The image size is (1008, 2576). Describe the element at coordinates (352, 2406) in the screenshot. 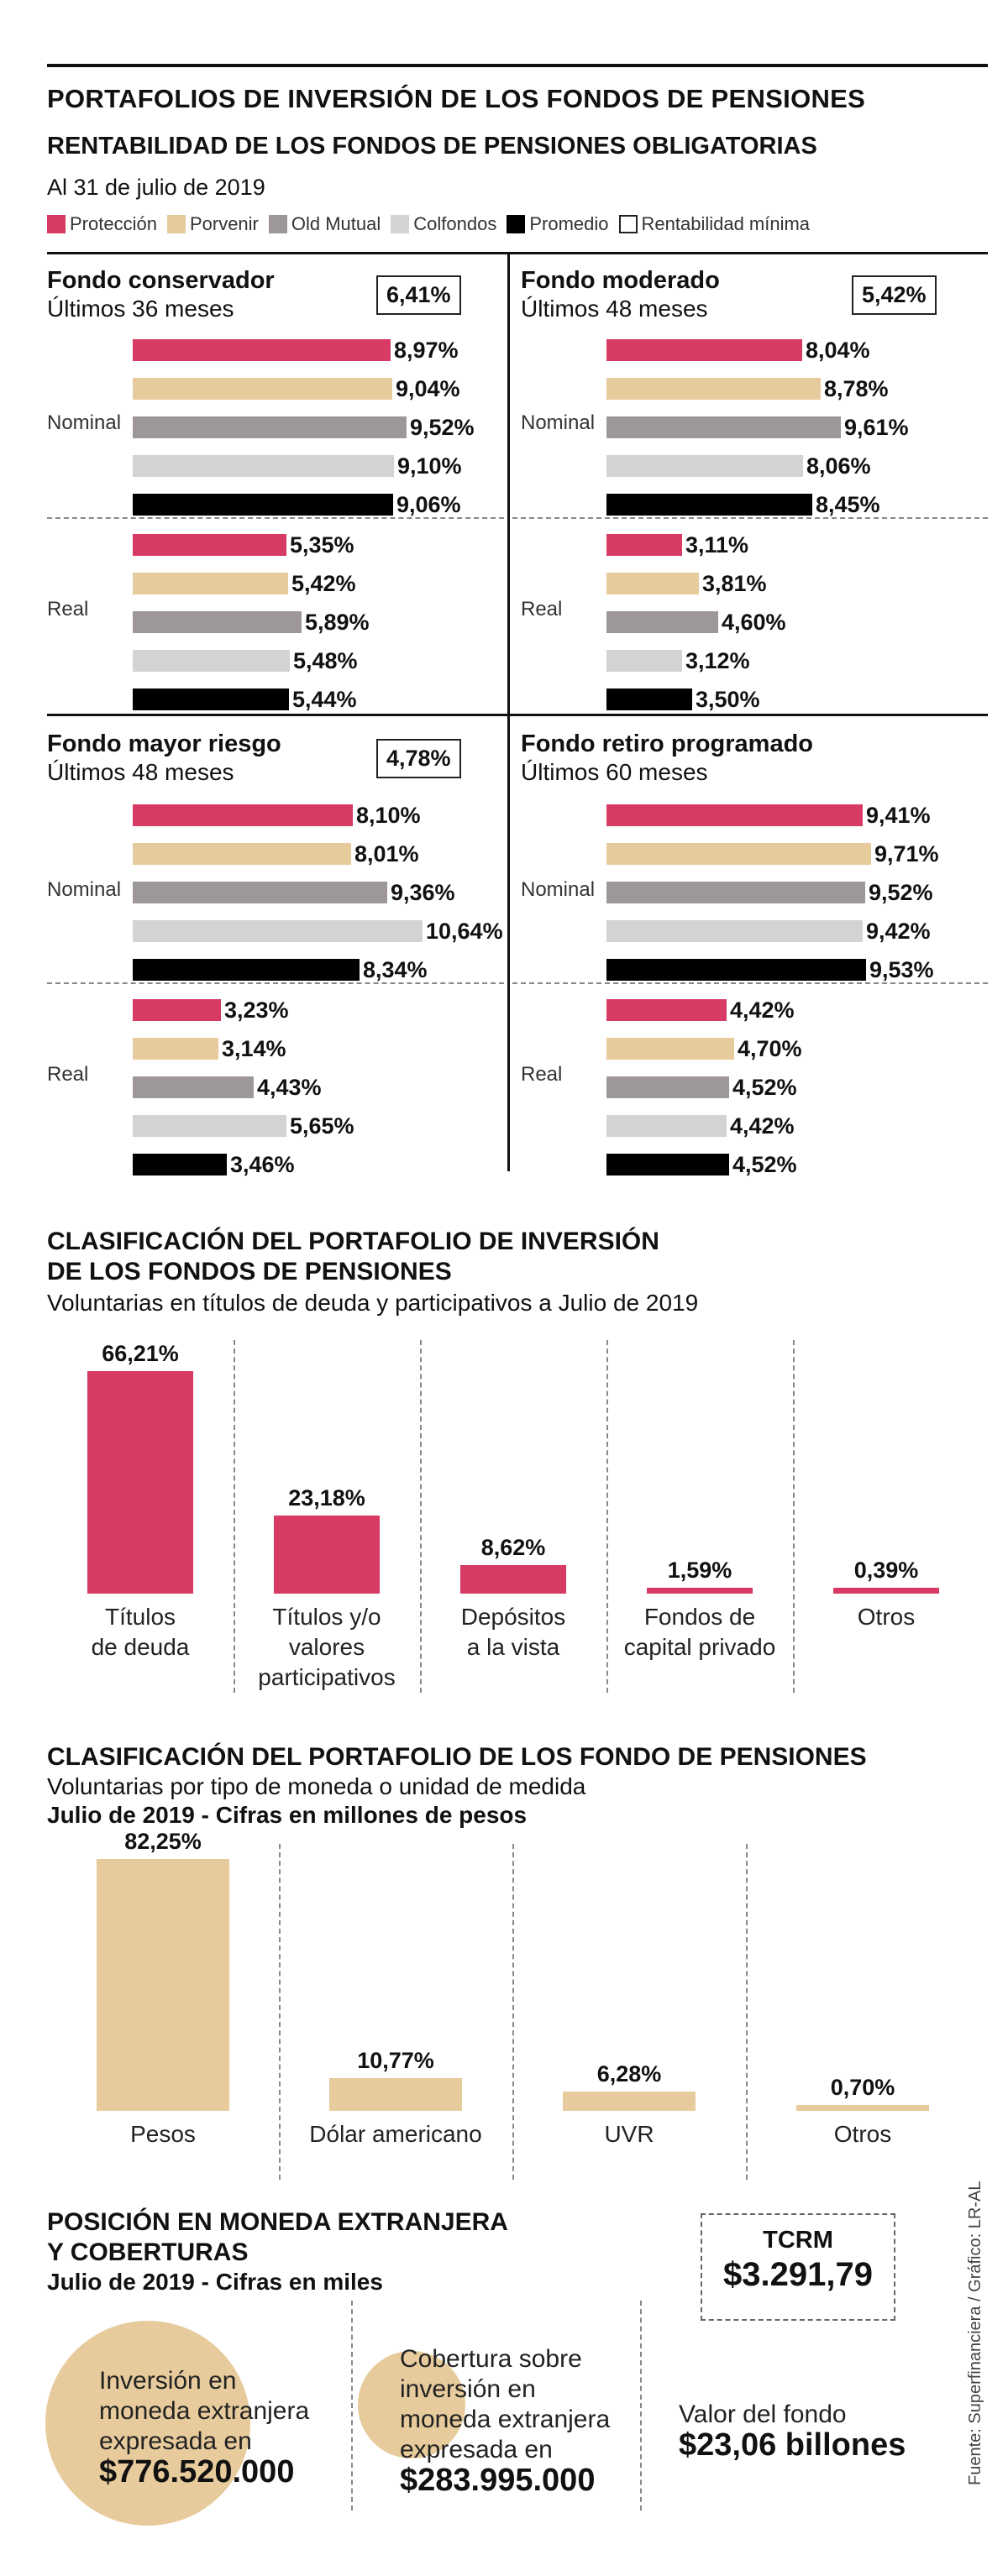

I see `position-divider` at that location.